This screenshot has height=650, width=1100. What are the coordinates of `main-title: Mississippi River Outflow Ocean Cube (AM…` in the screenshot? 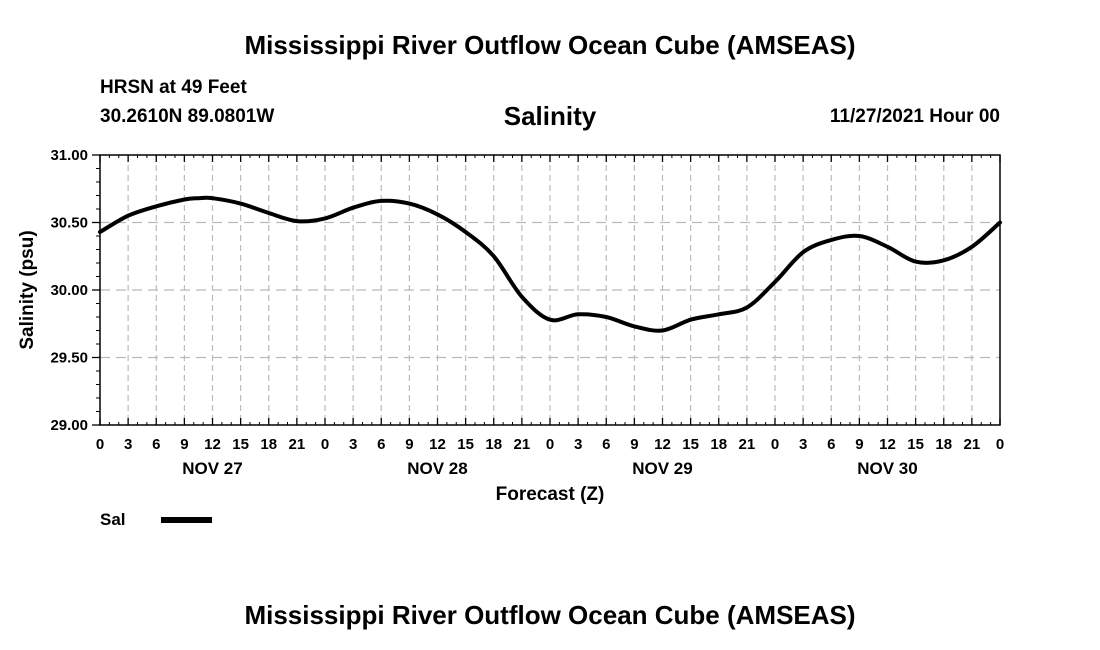 It's located at (550, 45).